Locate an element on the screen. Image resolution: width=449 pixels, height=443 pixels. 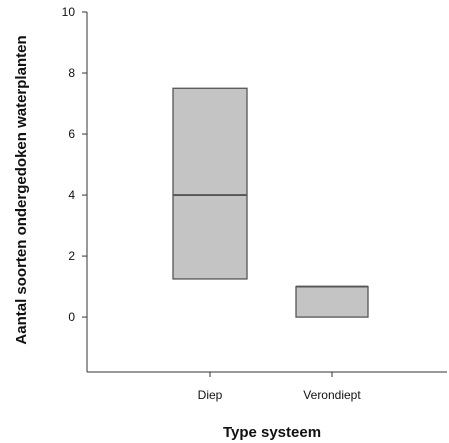
x-tick-label: Verondiept is located at coordinates (332, 395).